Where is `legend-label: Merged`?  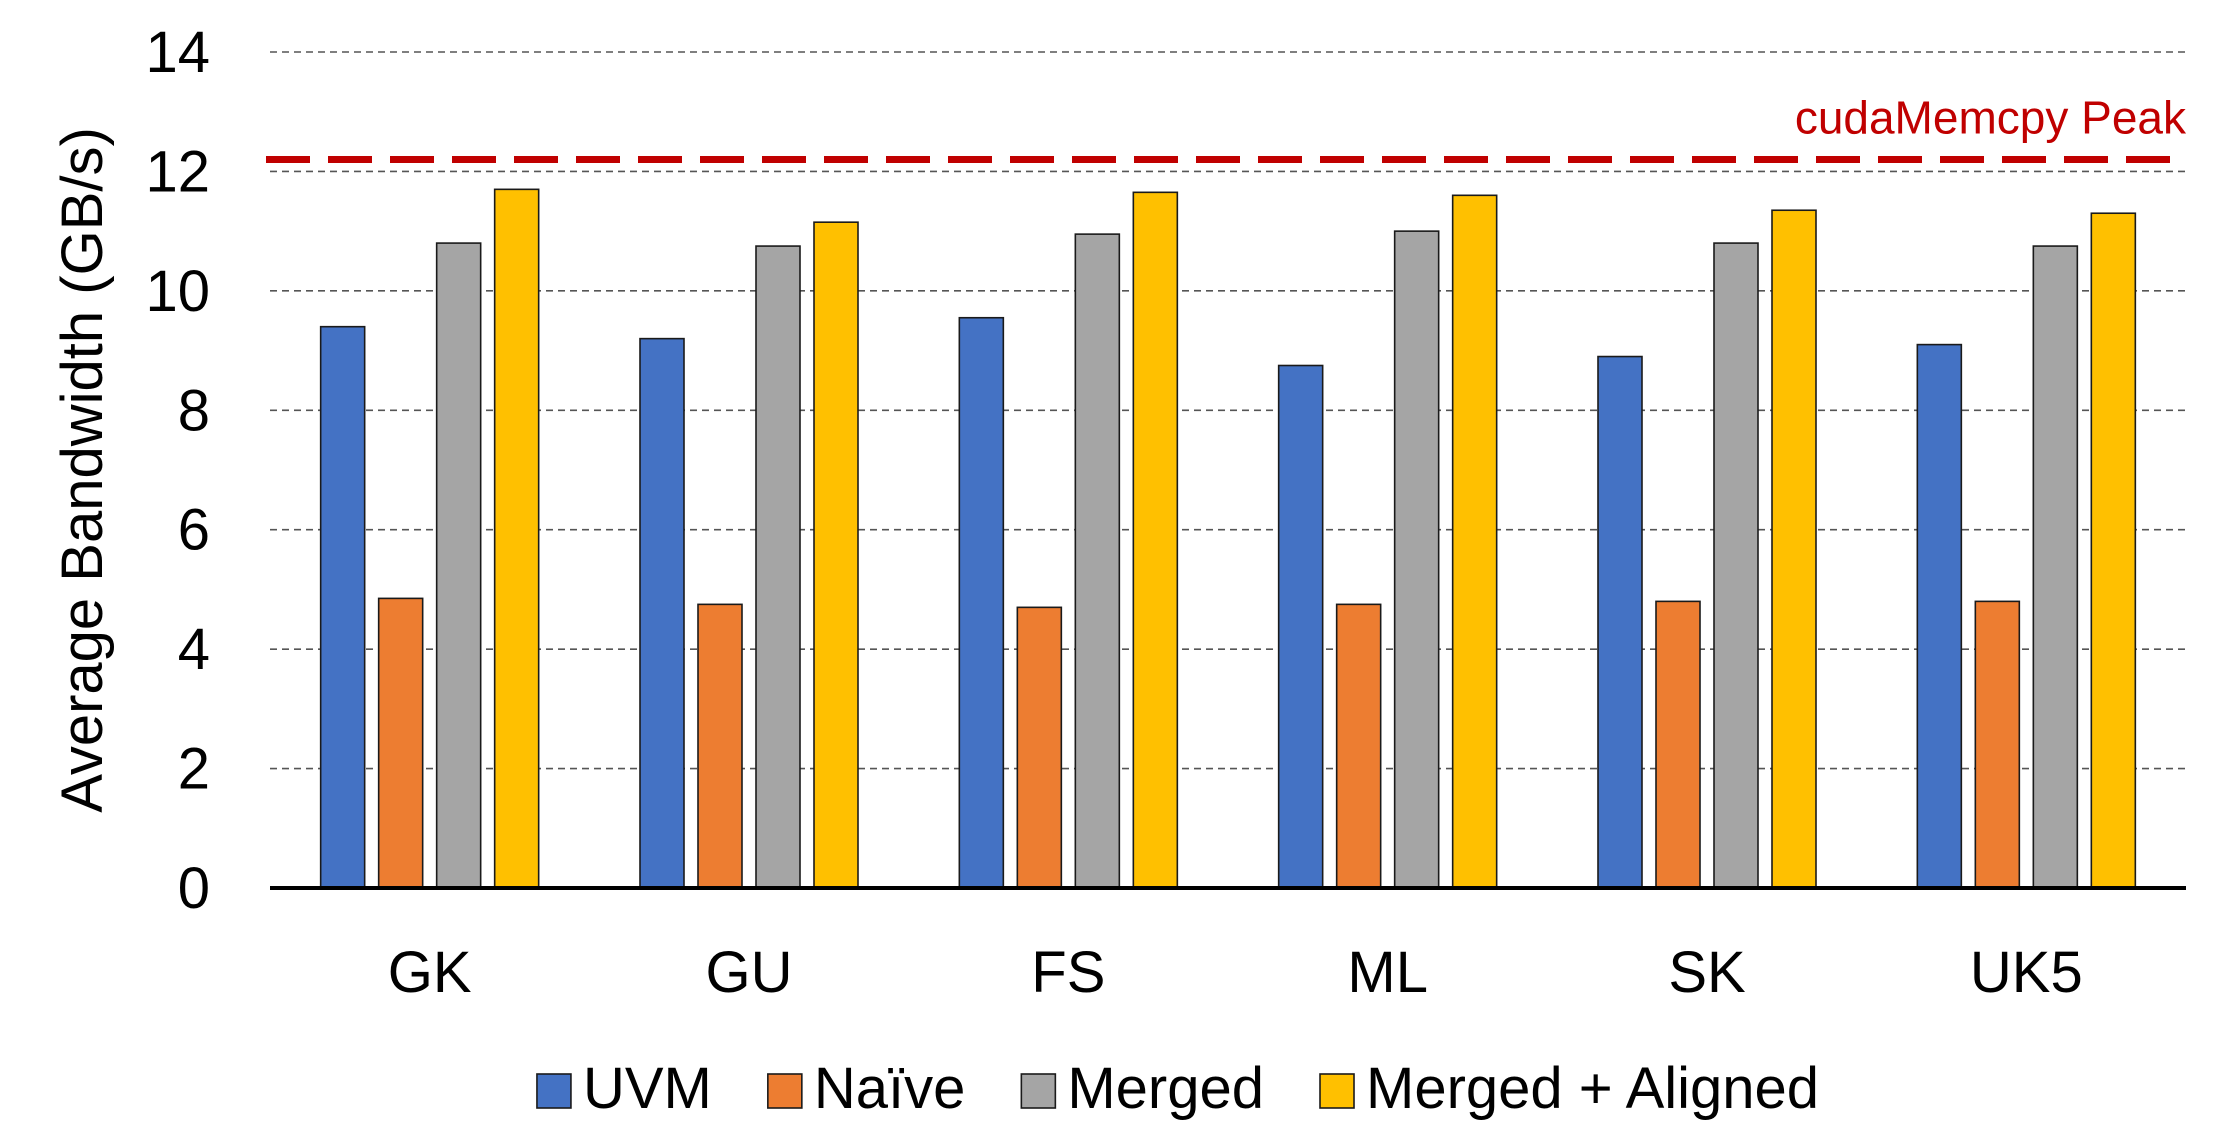 legend-label: Merged is located at coordinates (1165, 1088).